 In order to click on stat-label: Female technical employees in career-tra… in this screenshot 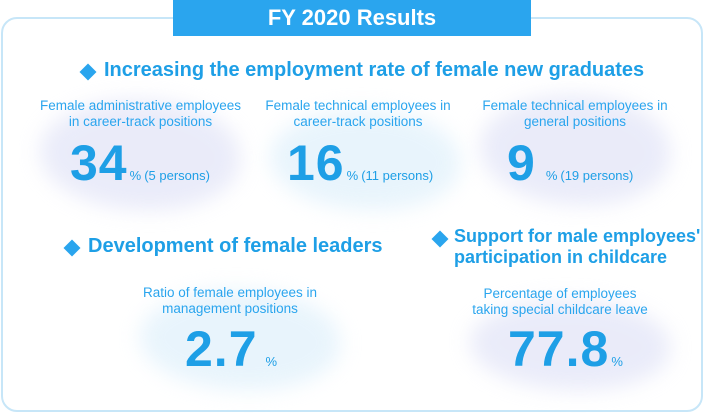, I will do `click(358, 114)`.